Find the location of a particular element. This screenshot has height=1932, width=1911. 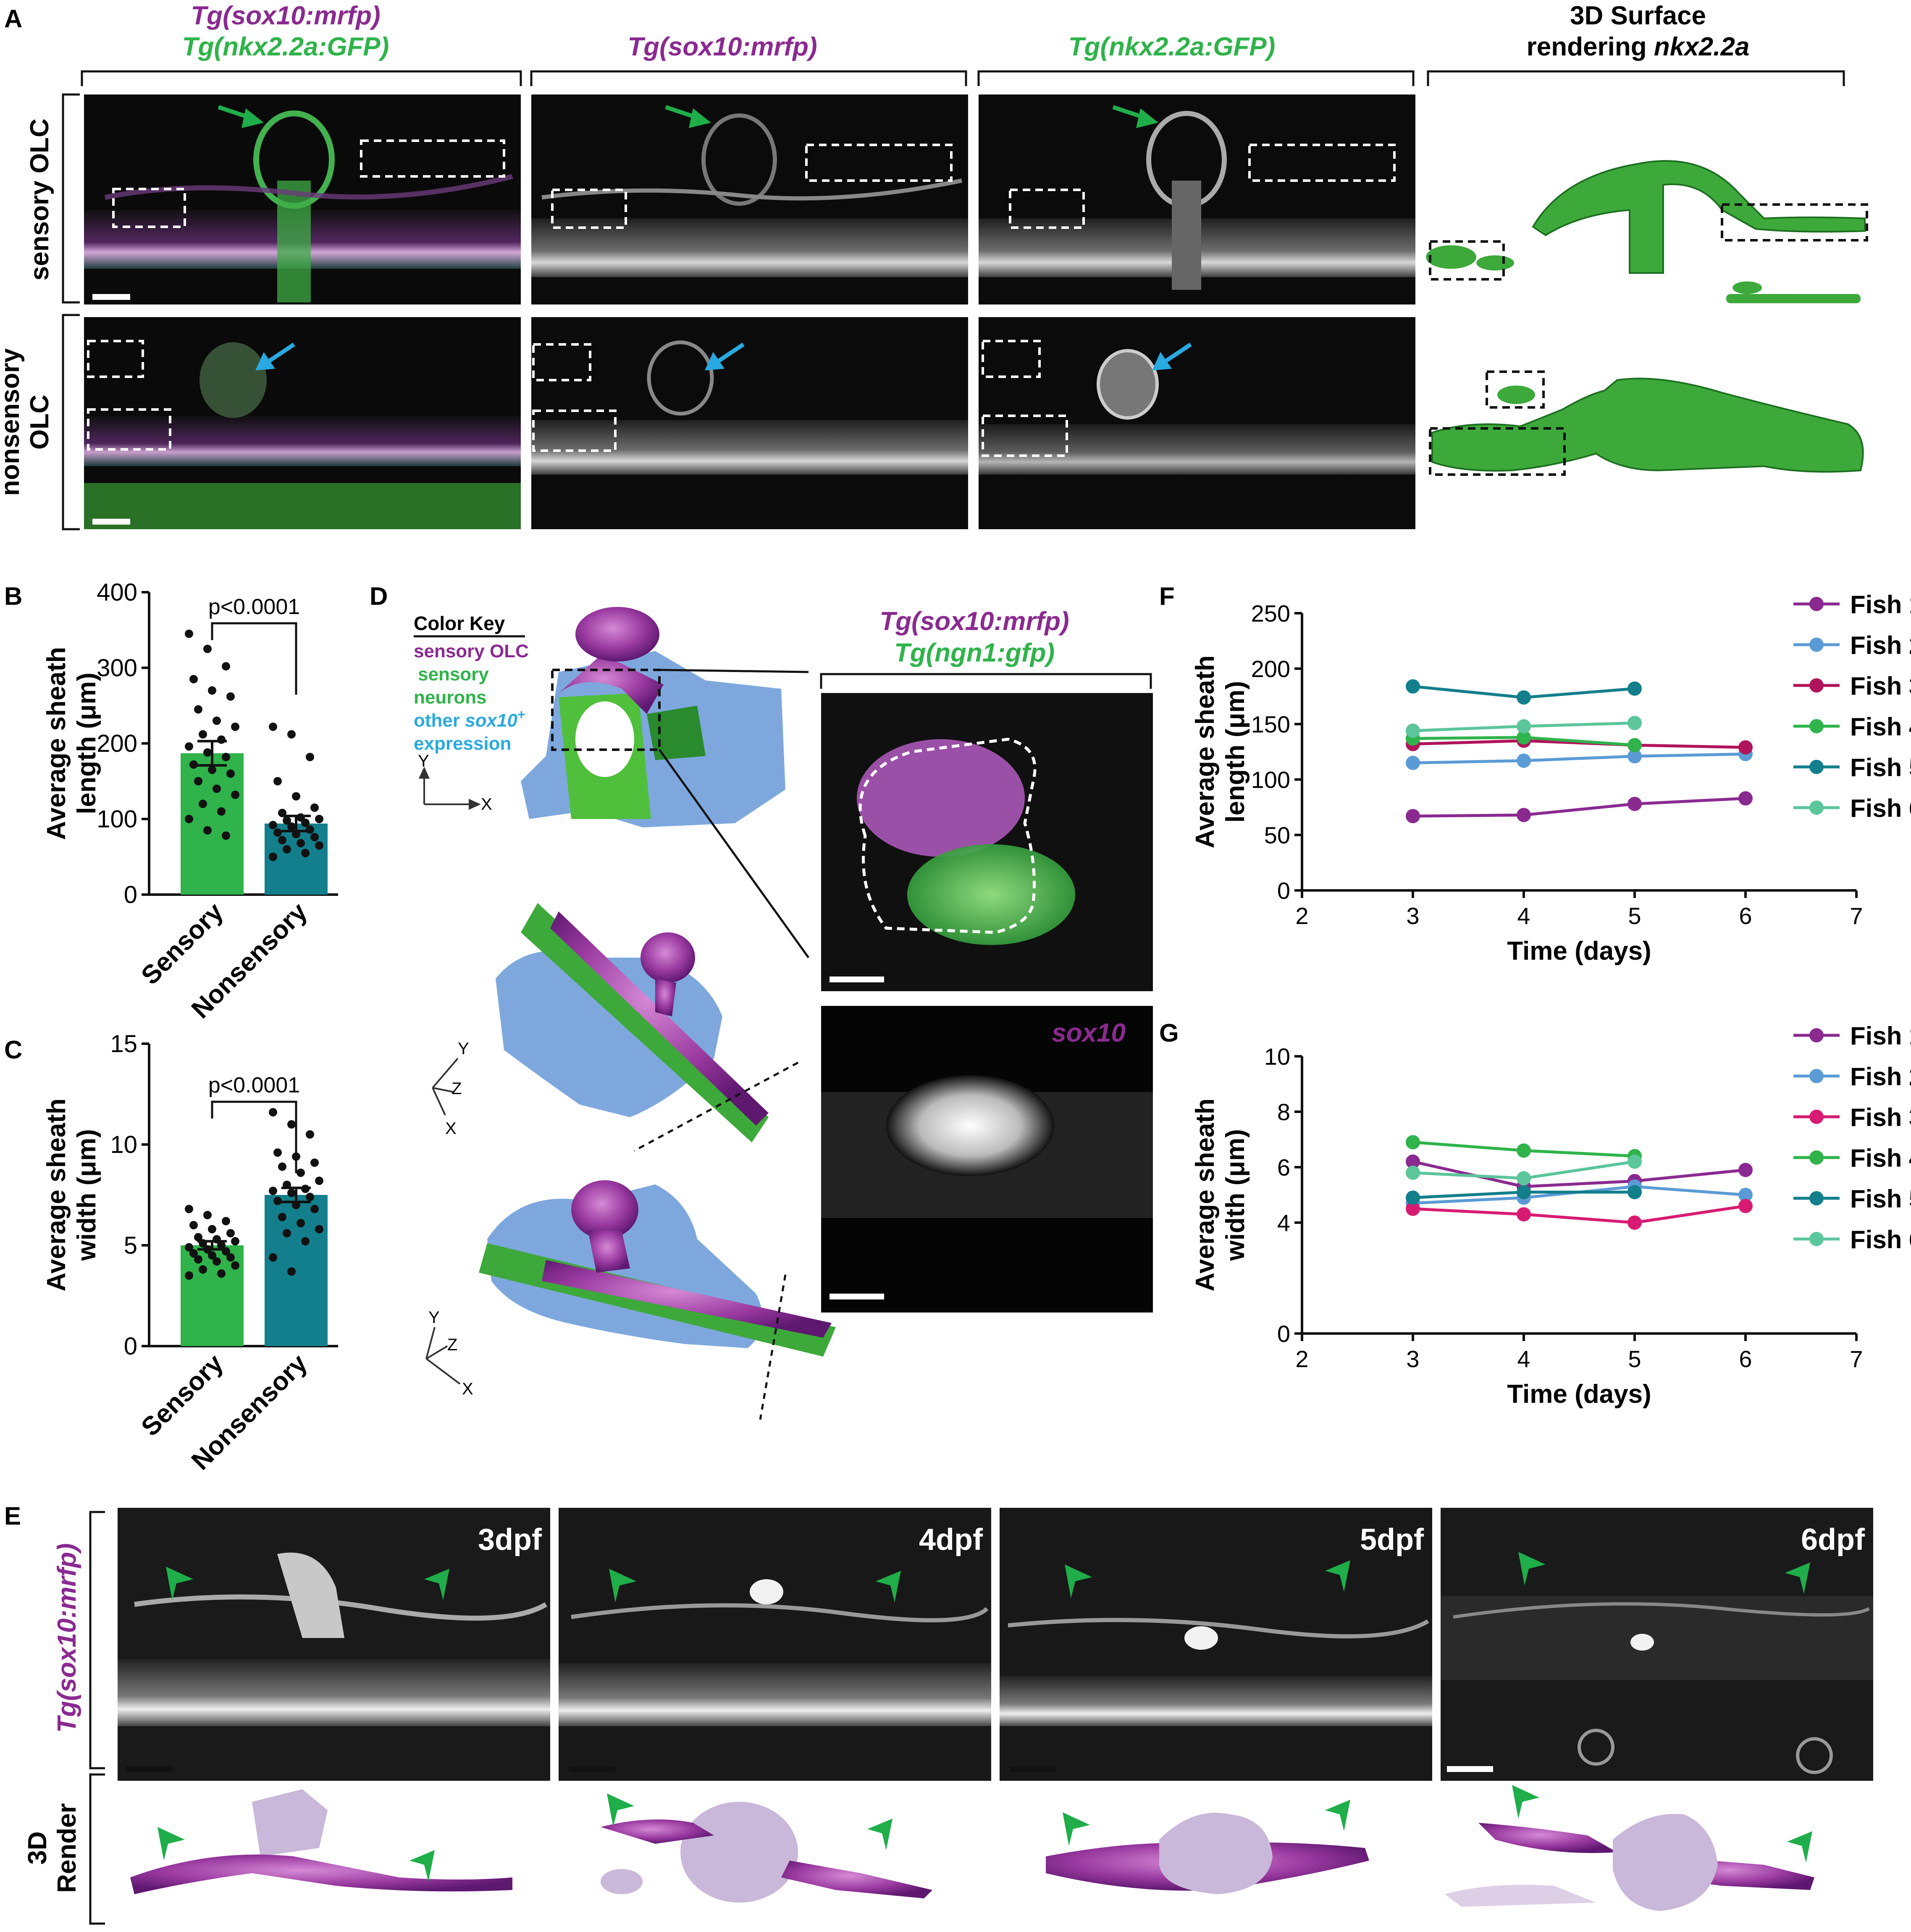

a-row2-label-1: nonsensory is located at coordinates (12, 422).